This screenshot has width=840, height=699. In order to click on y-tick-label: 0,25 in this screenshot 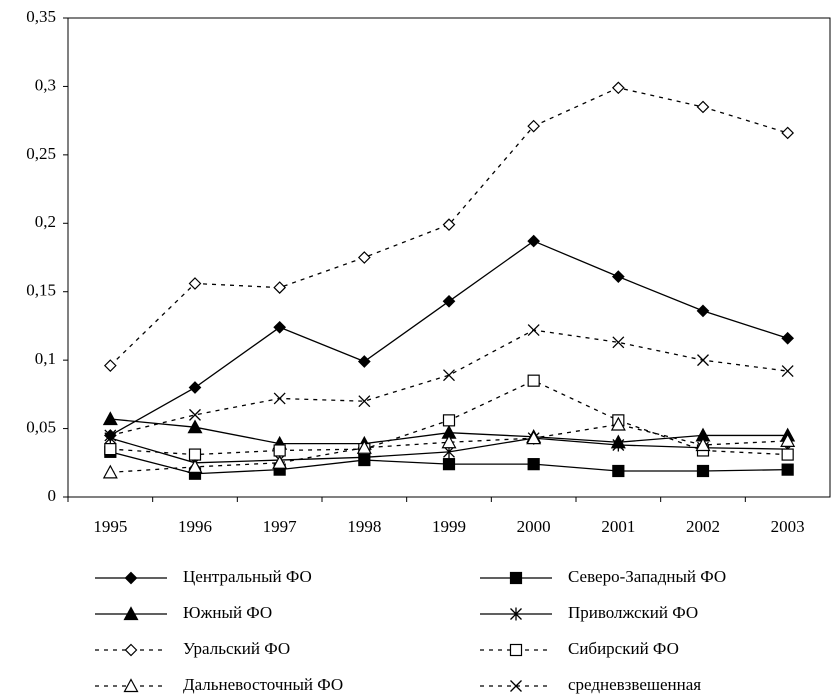, I will do `click(41, 153)`.